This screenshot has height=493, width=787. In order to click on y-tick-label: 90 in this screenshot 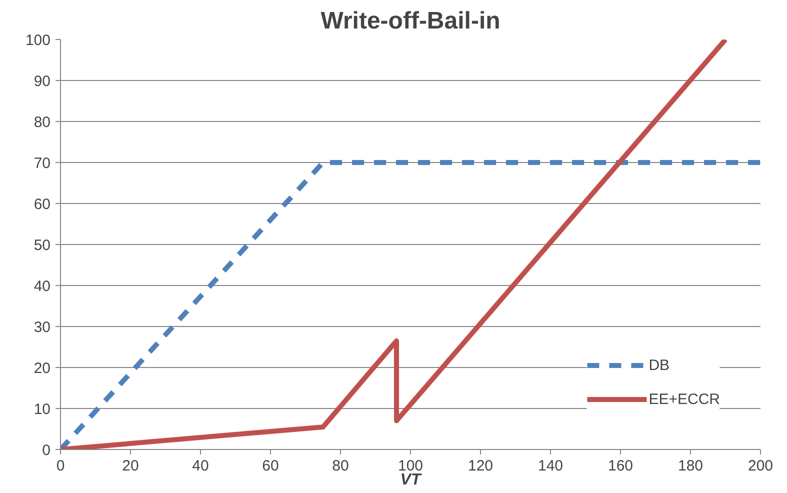, I will do `click(42, 81)`.